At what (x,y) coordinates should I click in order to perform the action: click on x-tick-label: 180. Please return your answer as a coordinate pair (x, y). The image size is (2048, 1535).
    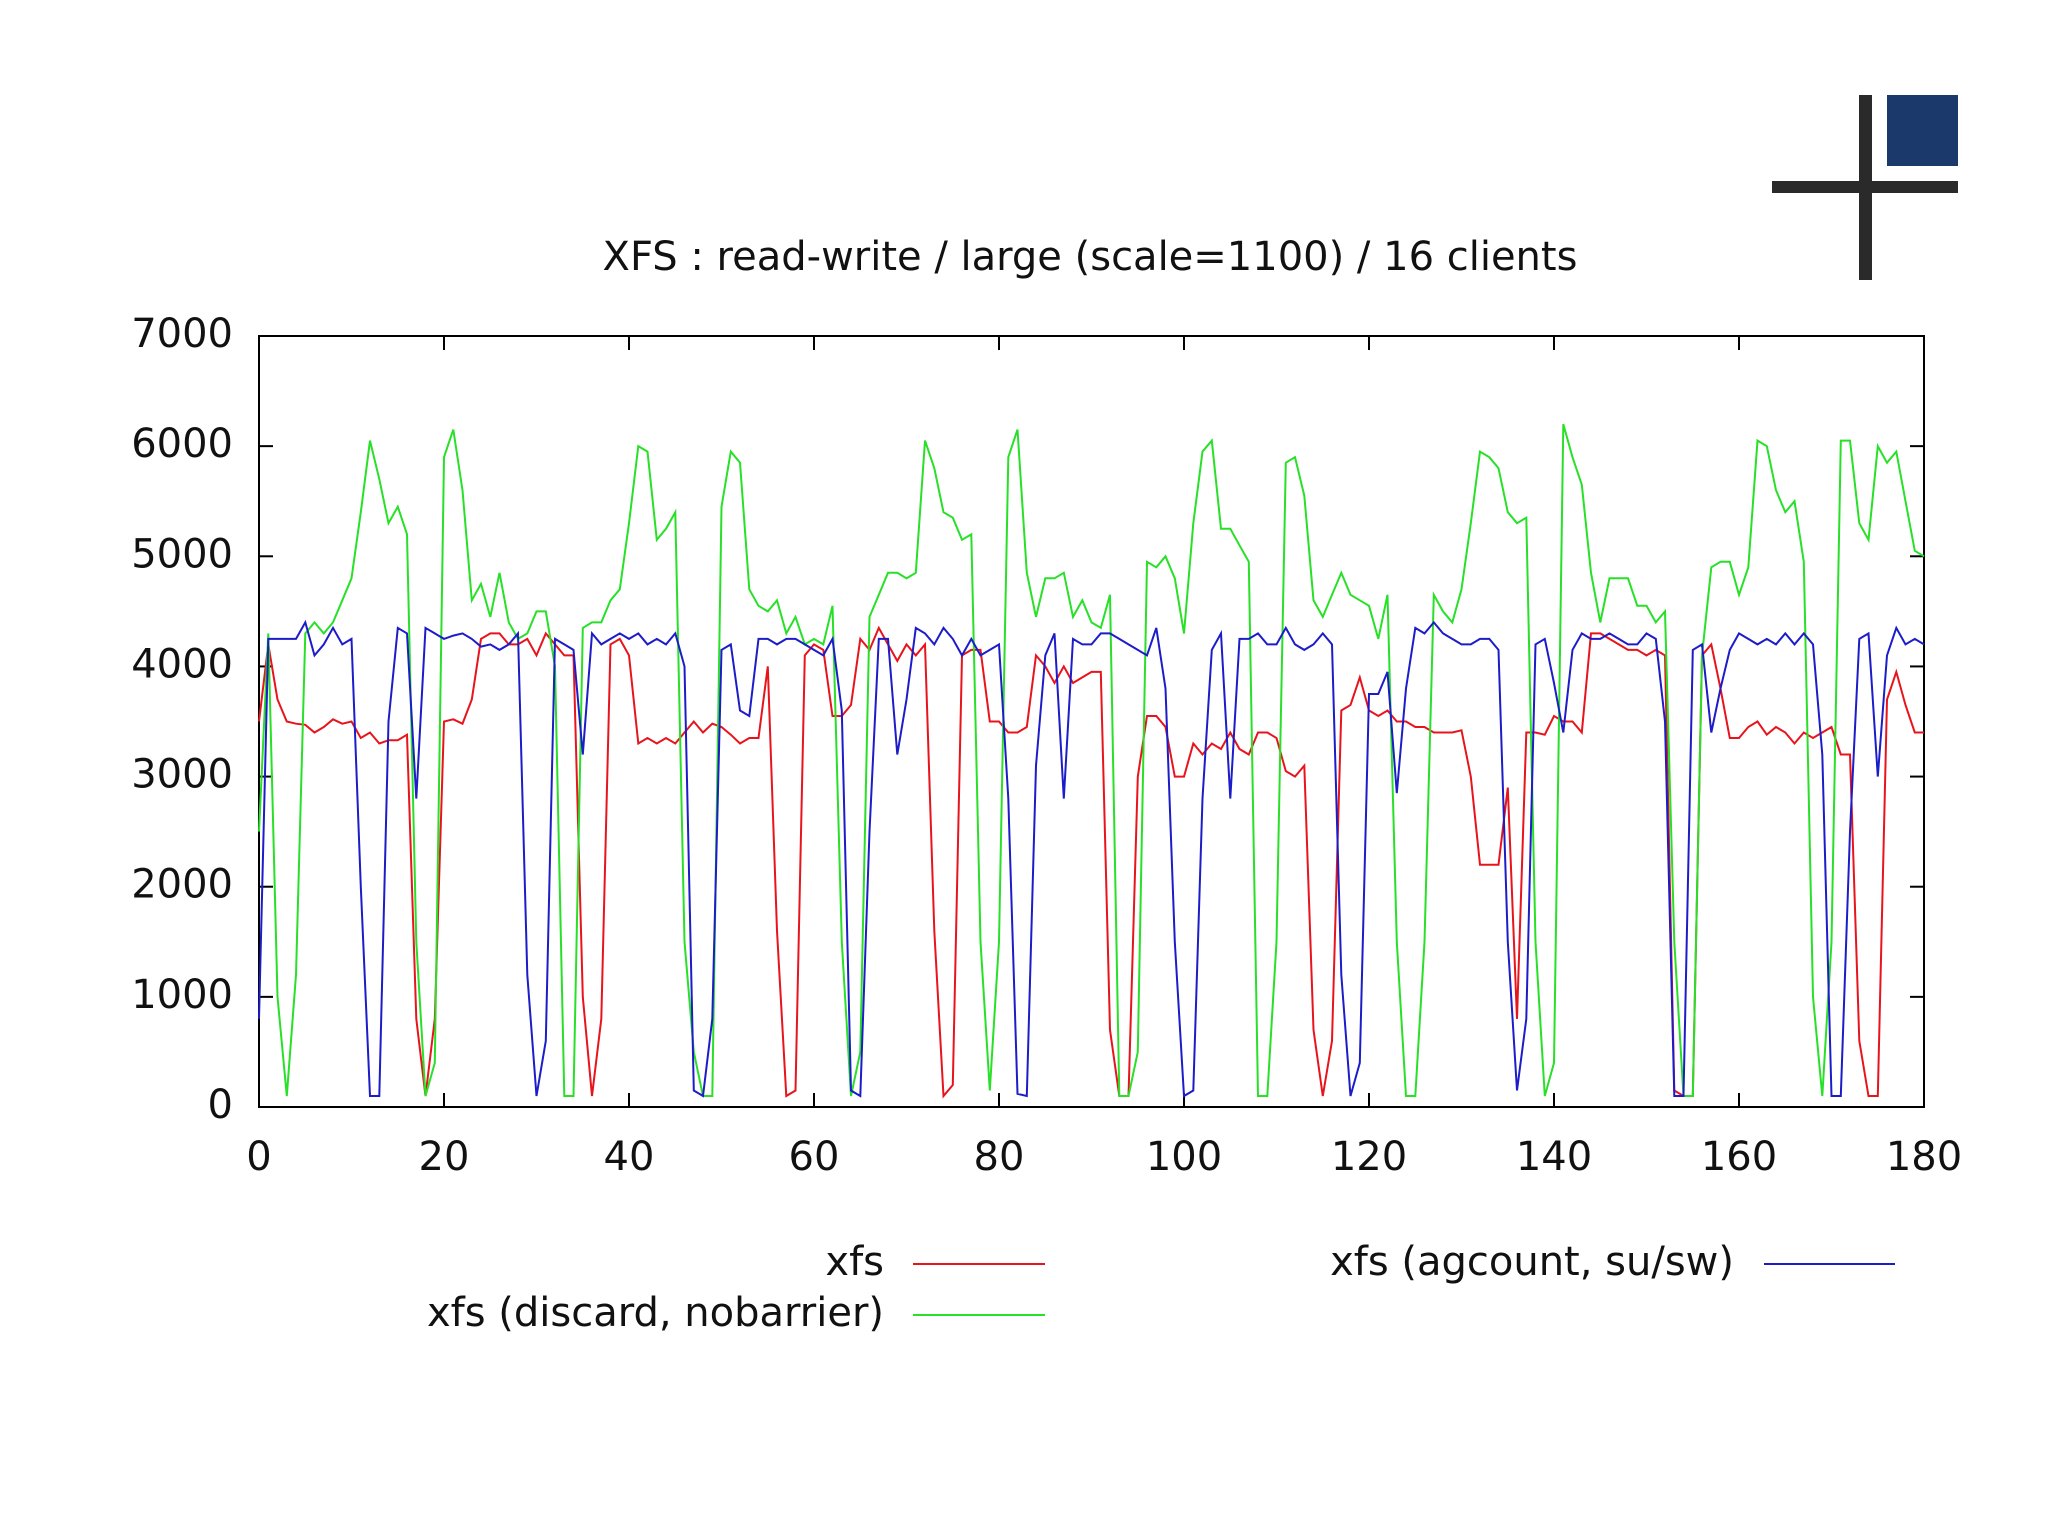
    Looking at the image, I should click on (1924, 1157).